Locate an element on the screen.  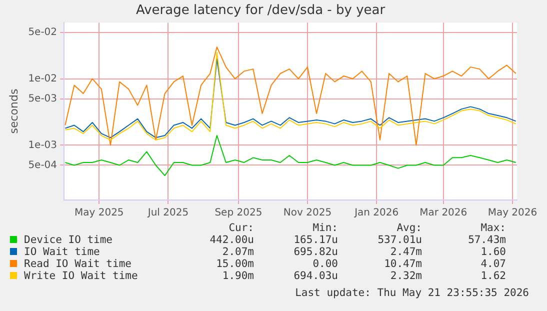
text: Max: is located at coordinates (493, 228).